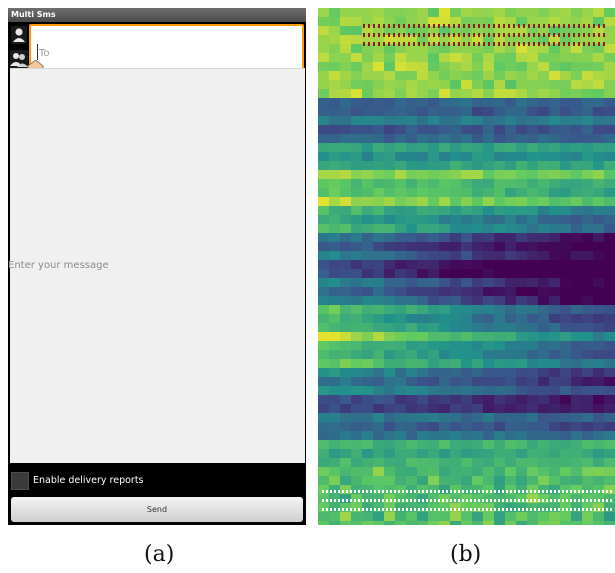 The image size is (615, 573). What do you see at coordinates (466, 554) in the screenshot?
I see `caption-b: (b)` at bounding box center [466, 554].